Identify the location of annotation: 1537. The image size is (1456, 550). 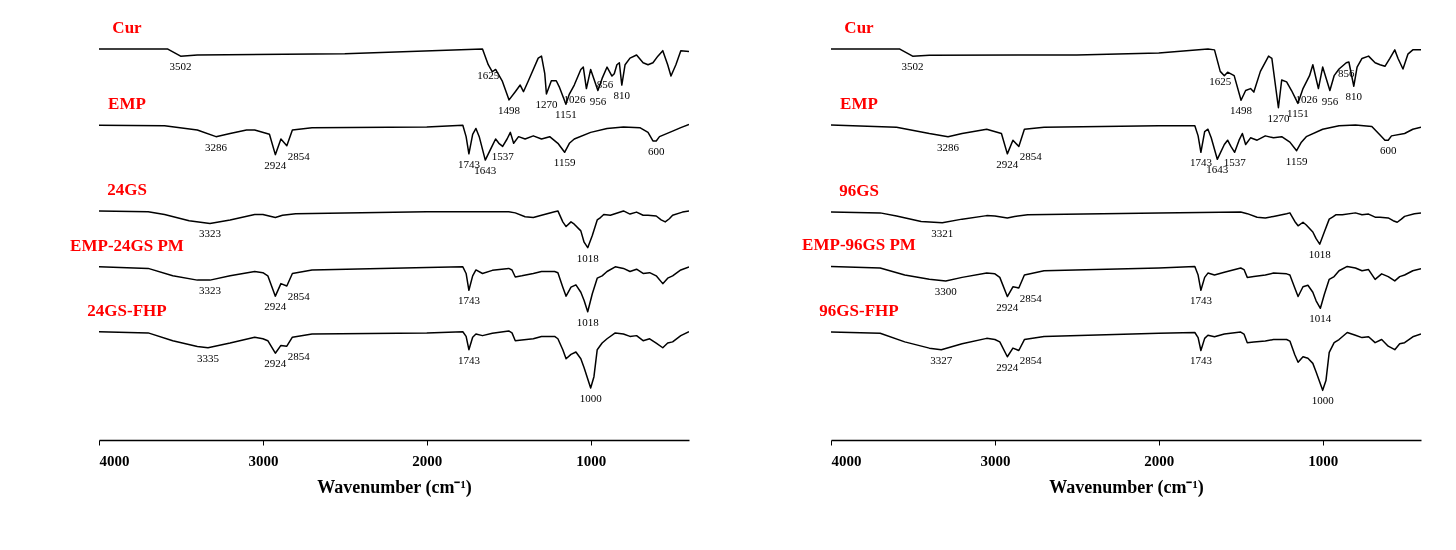
(503, 156).